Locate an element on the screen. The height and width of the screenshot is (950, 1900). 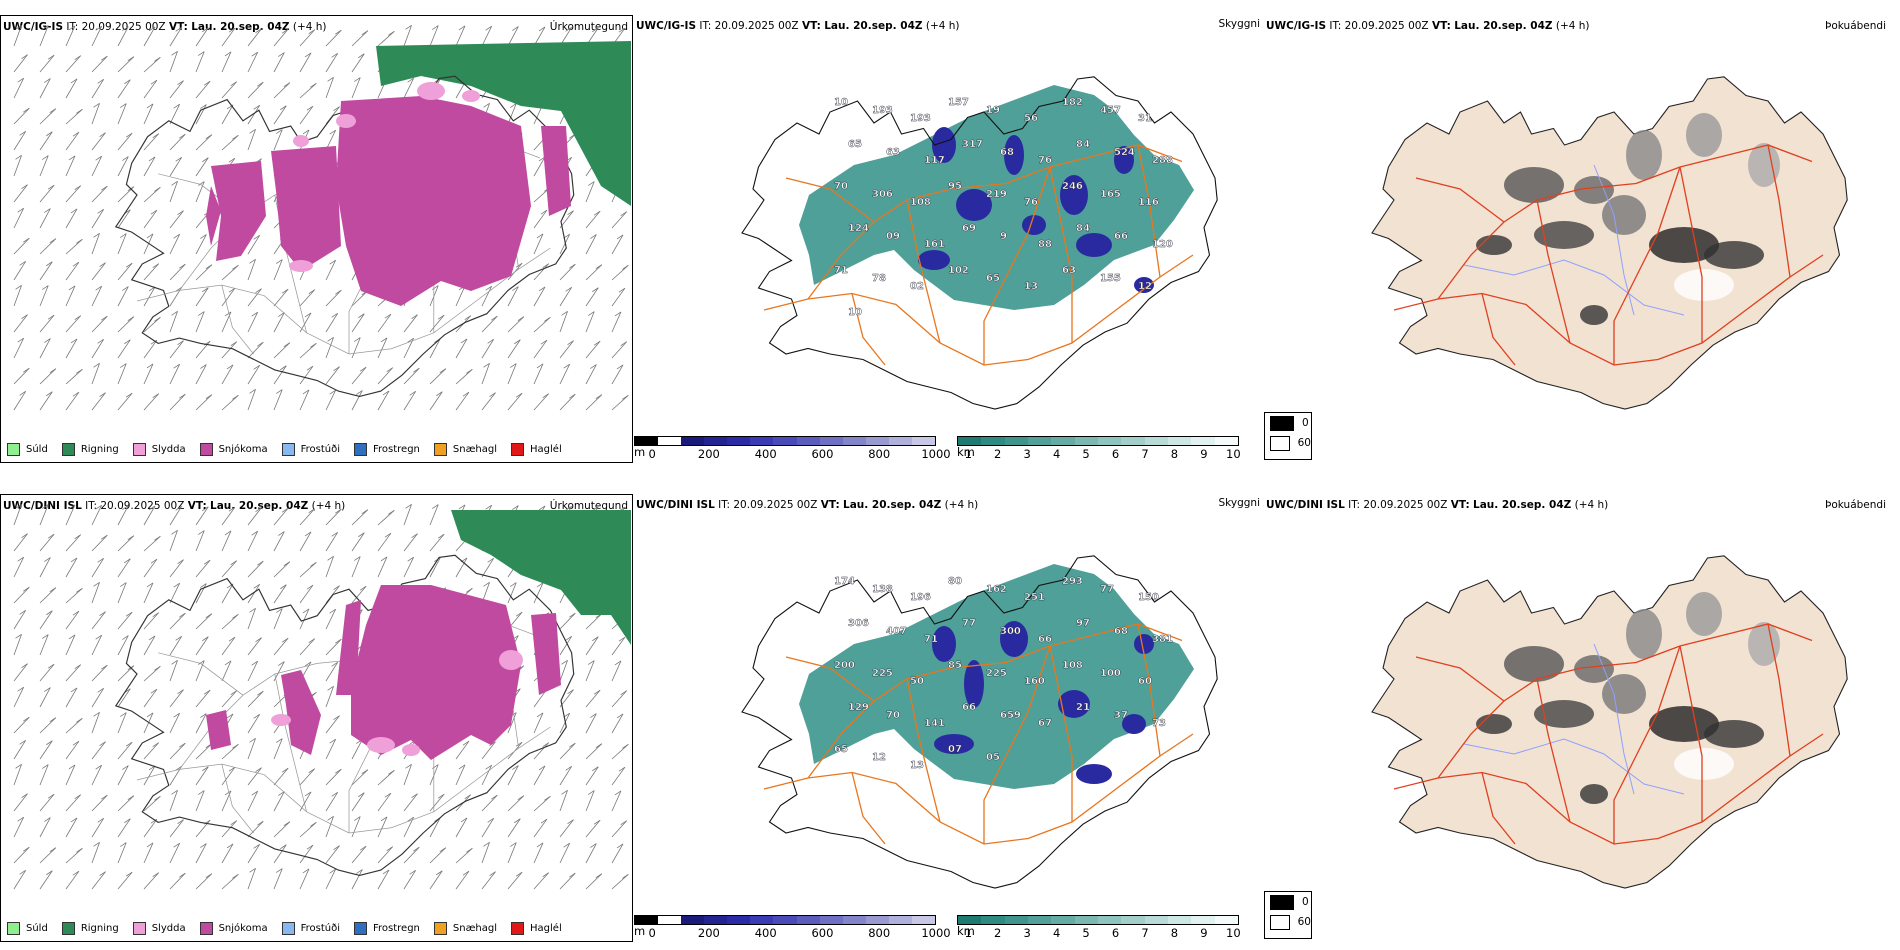
colorbar-tick: 4 is located at coordinates (1056, 933).